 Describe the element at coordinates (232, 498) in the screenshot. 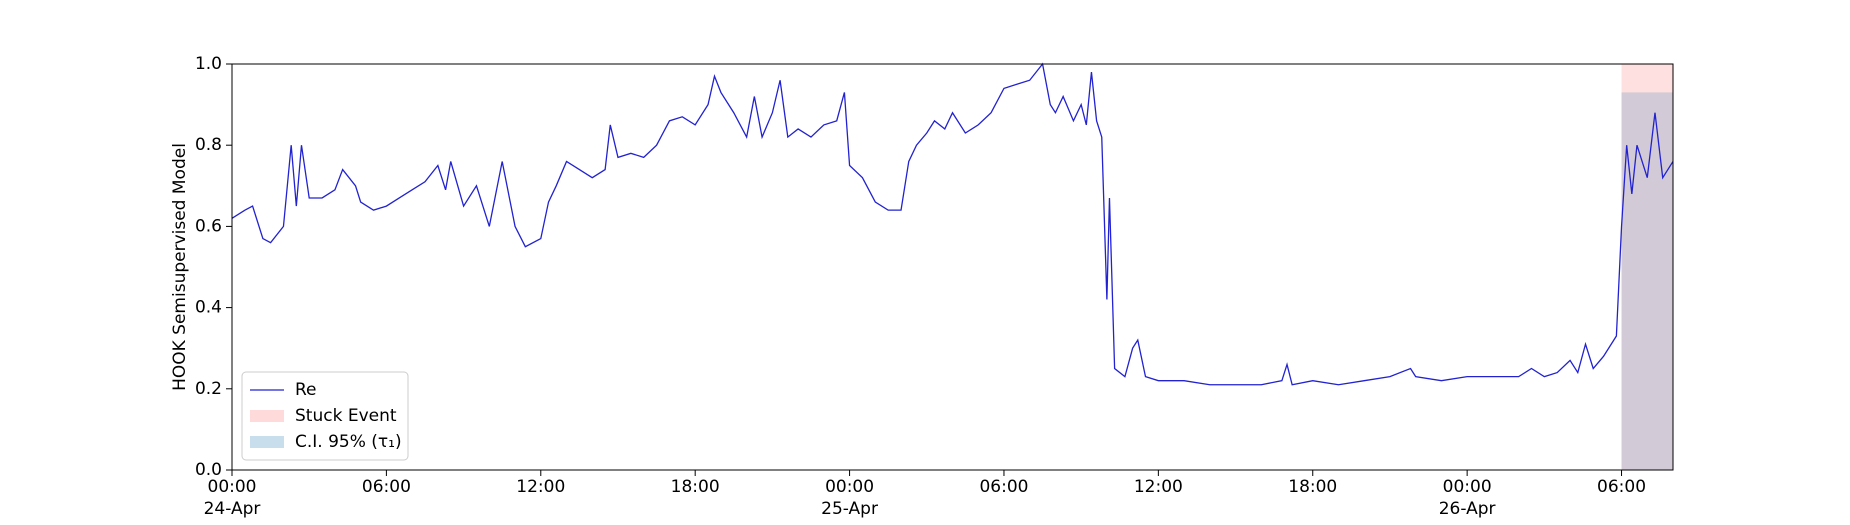

I see `x-tick-label: 00:00 24-Apr` at that location.